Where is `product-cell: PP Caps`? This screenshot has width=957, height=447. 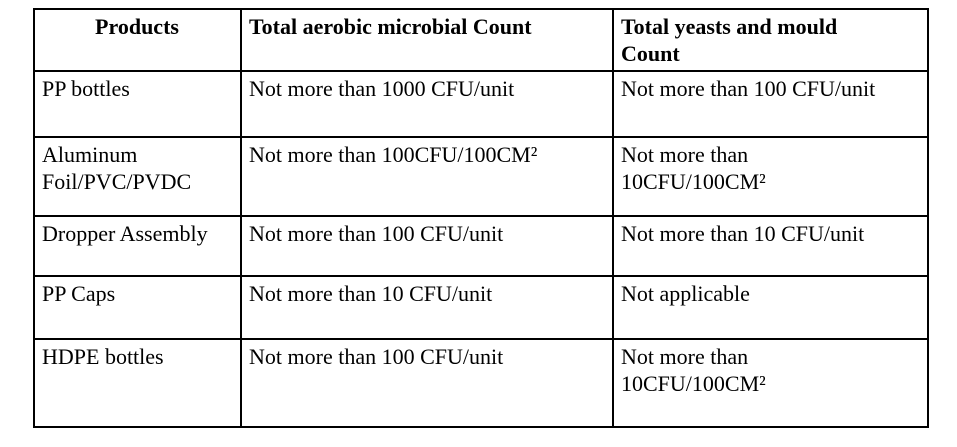
product-cell: PP Caps is located at coordinates (137, 307).